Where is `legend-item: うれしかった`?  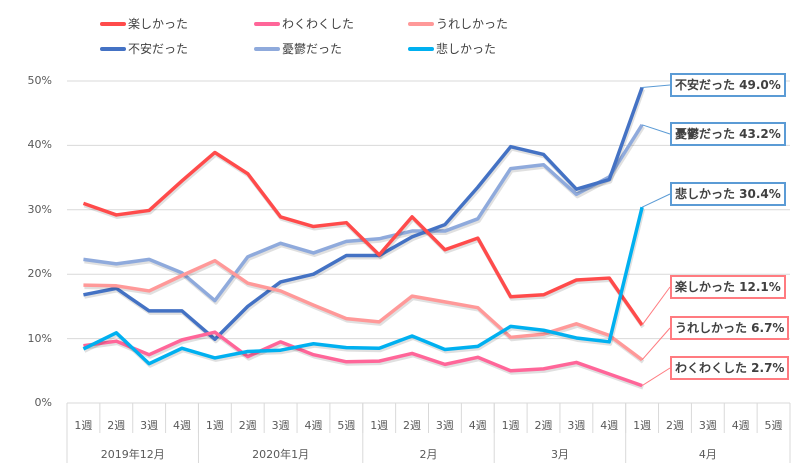
legend-item: うれしかった is located at coordinates (458, 23).